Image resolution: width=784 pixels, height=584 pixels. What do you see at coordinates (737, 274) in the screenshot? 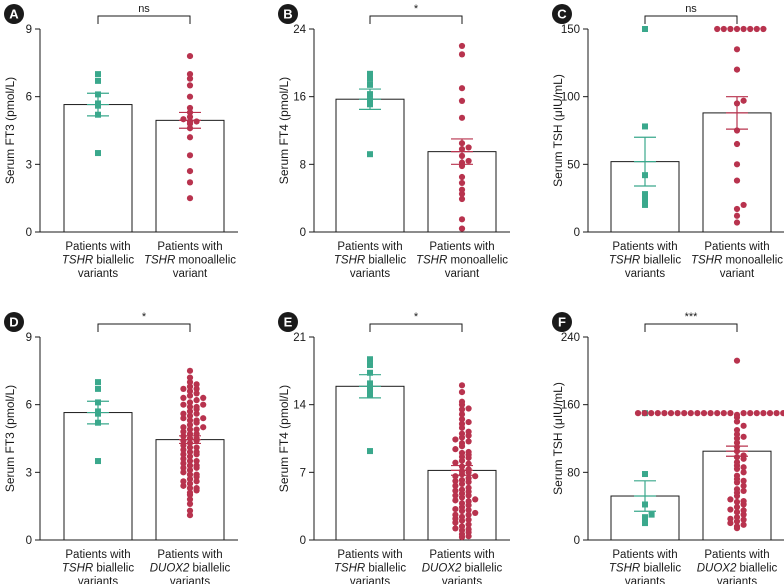
I see `category-label-line3: variant` at bounding box center [737, 274].